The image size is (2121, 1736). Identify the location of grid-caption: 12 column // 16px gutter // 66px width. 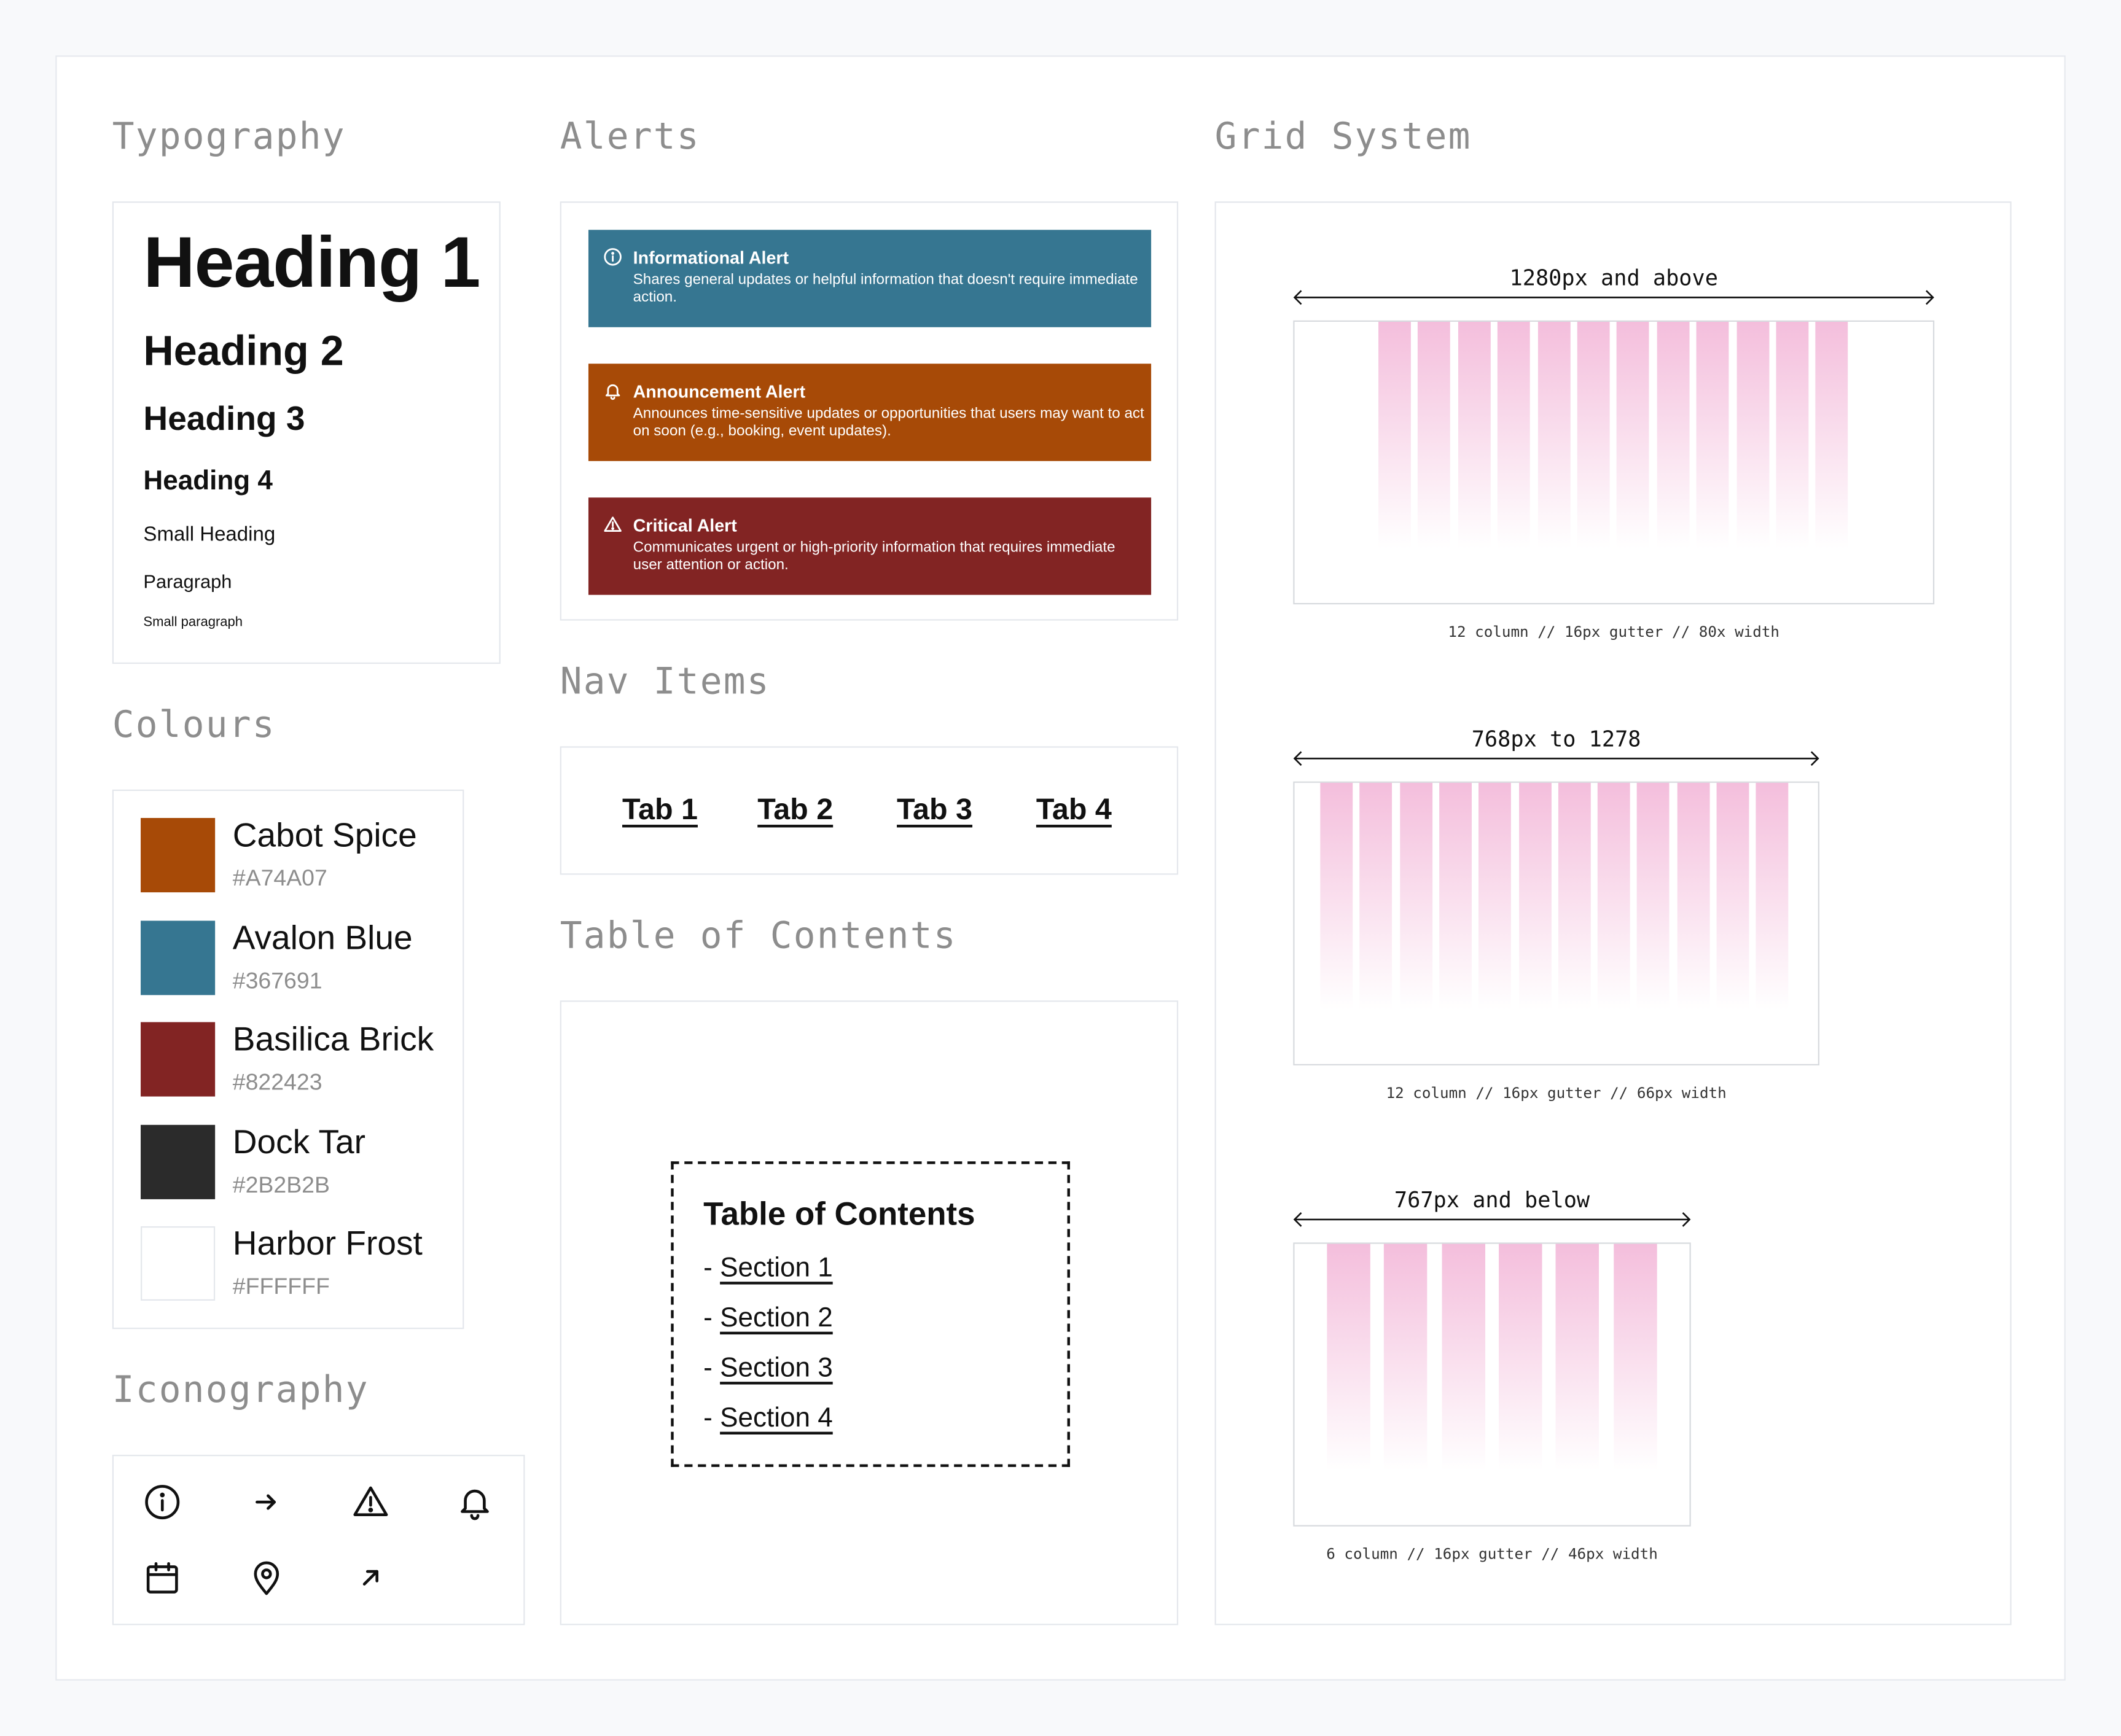
(1556, 1093).